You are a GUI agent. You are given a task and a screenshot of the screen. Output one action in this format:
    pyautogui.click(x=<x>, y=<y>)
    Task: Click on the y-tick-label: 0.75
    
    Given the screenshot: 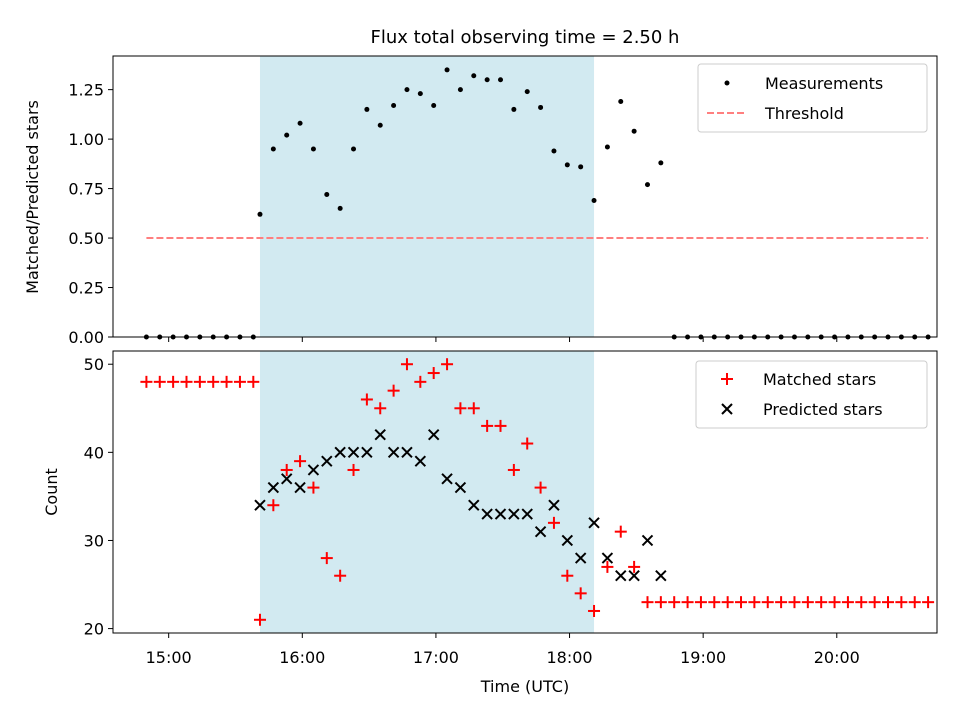 What is the action you would take?
    pyautogui.click(x=86, y=189)
    